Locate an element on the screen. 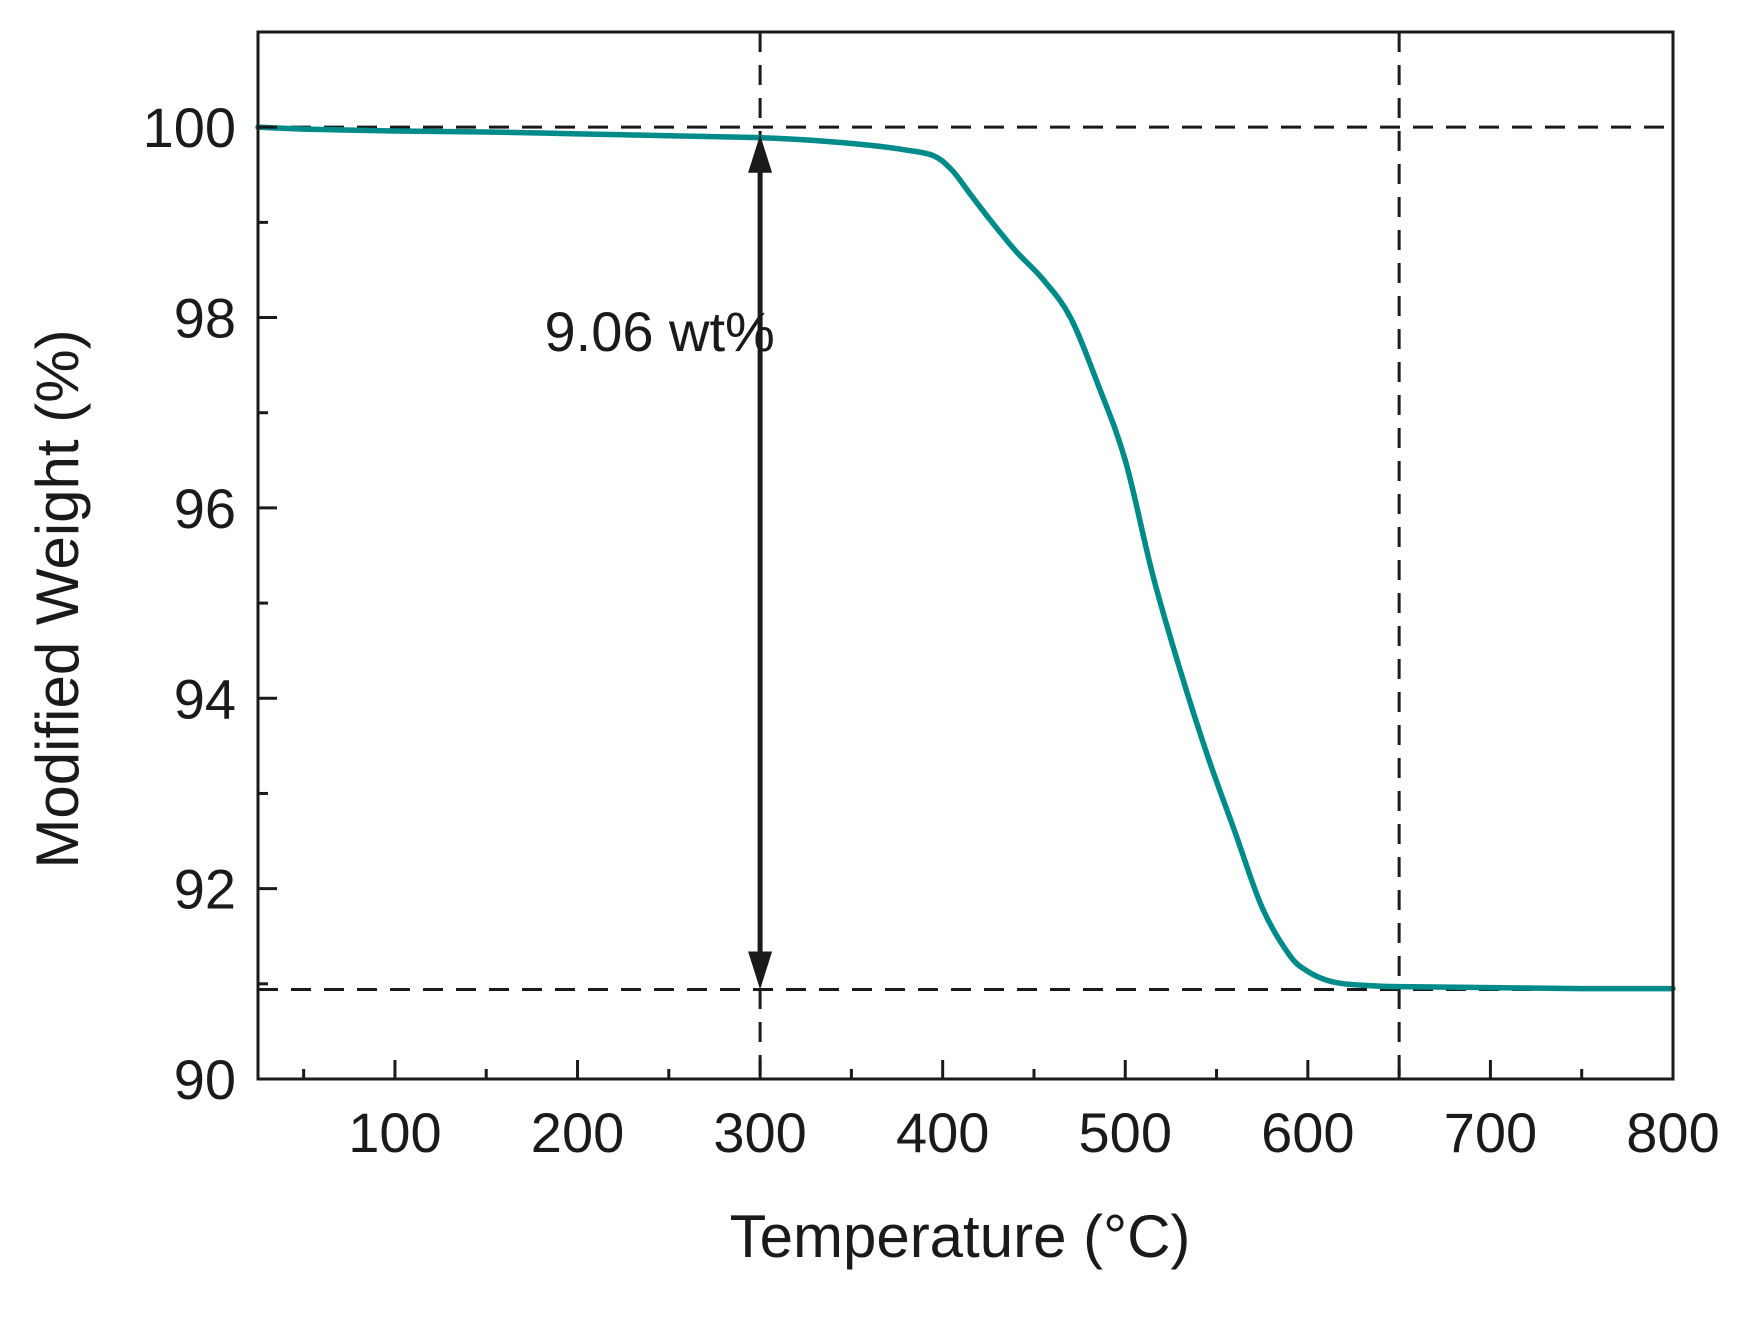  annotation-arrowhead-top is located at coordinates (760, 153).